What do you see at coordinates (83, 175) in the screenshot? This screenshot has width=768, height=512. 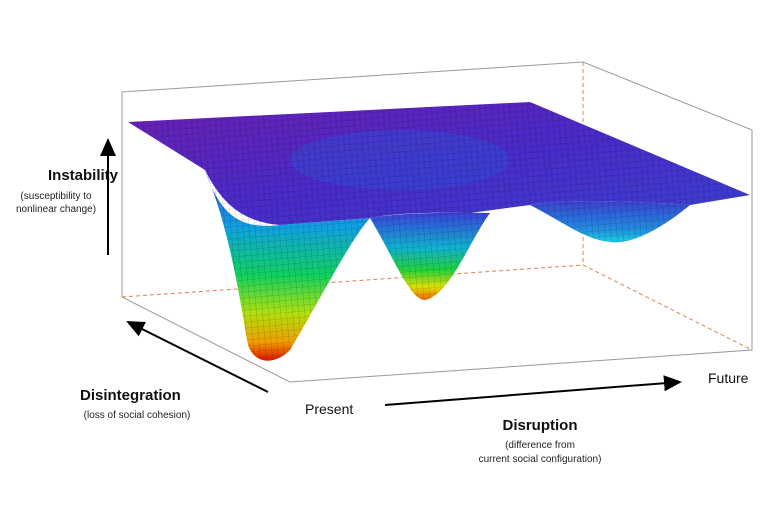 I see `vertical-title: Instability` at bounding box center [83, 175].